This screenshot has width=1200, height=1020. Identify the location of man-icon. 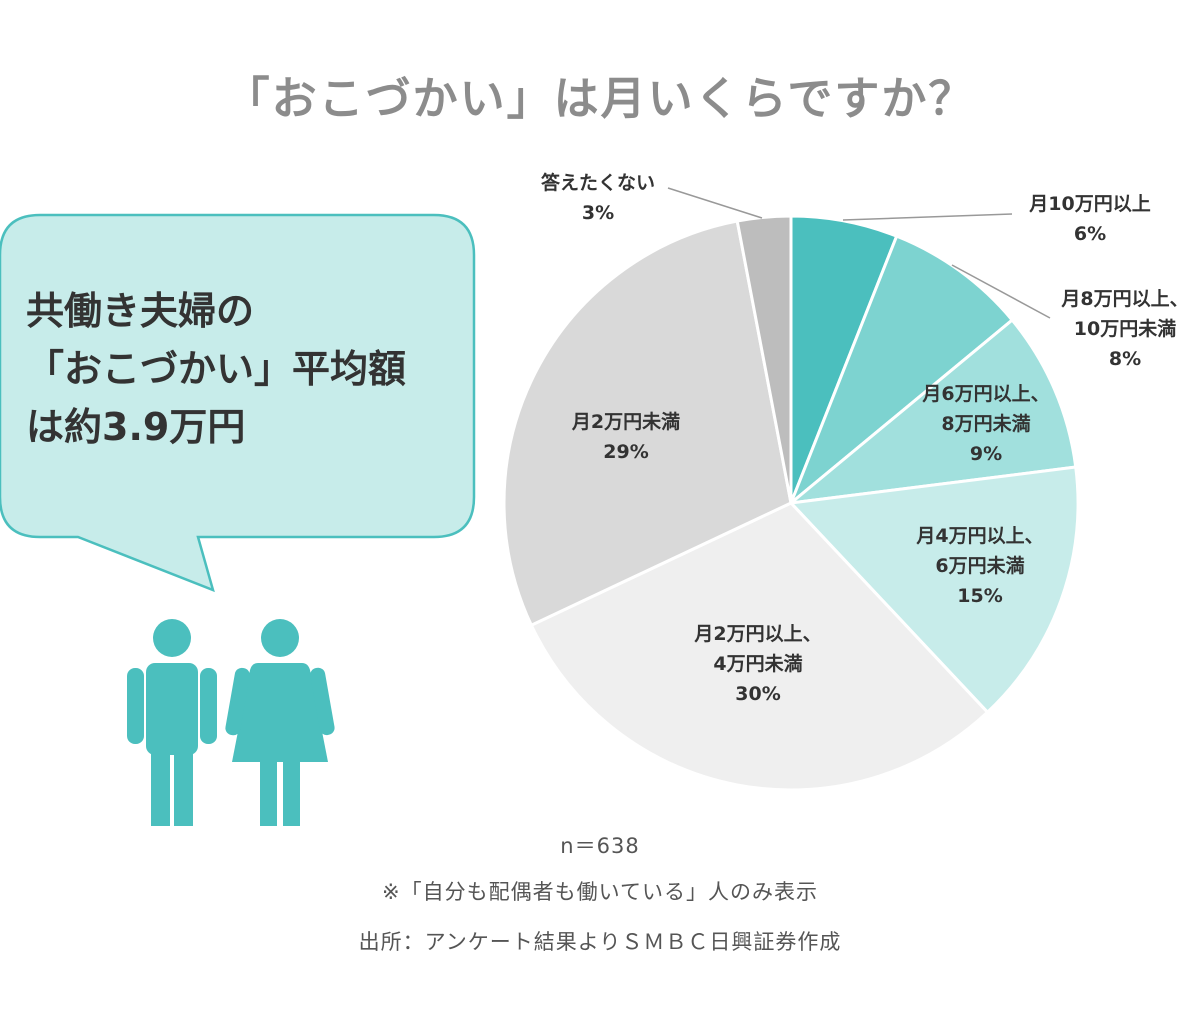
(172, 722).